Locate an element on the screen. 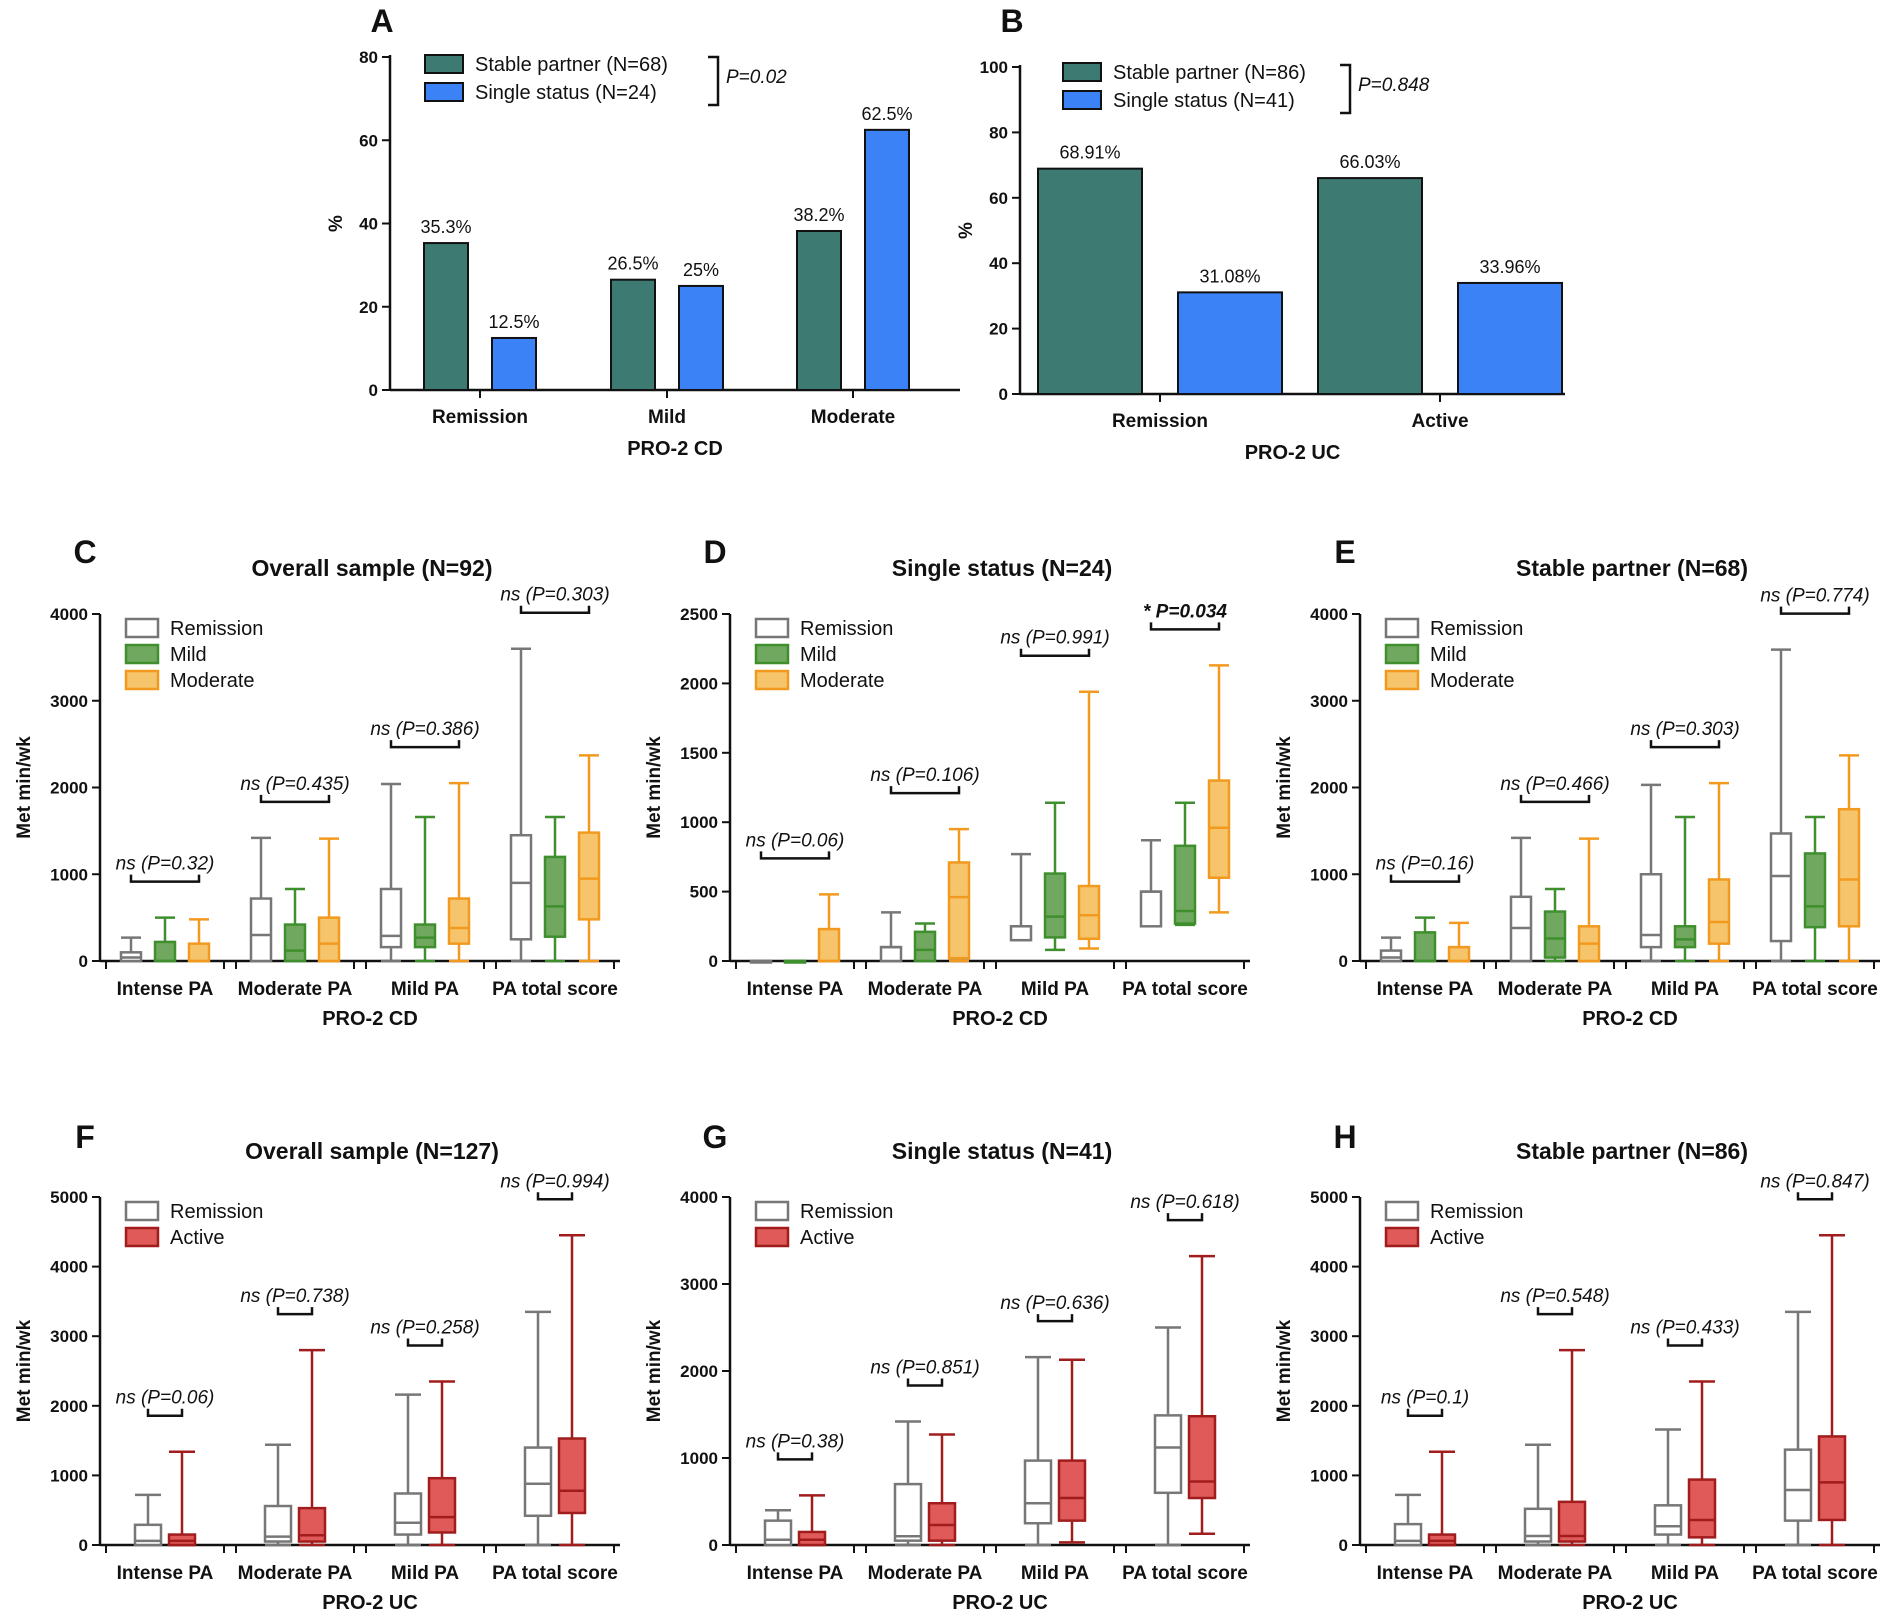 The image size is (1900, 1621). panel-g-y-tick-label: 2000 is located at coordinates (699, 1371).